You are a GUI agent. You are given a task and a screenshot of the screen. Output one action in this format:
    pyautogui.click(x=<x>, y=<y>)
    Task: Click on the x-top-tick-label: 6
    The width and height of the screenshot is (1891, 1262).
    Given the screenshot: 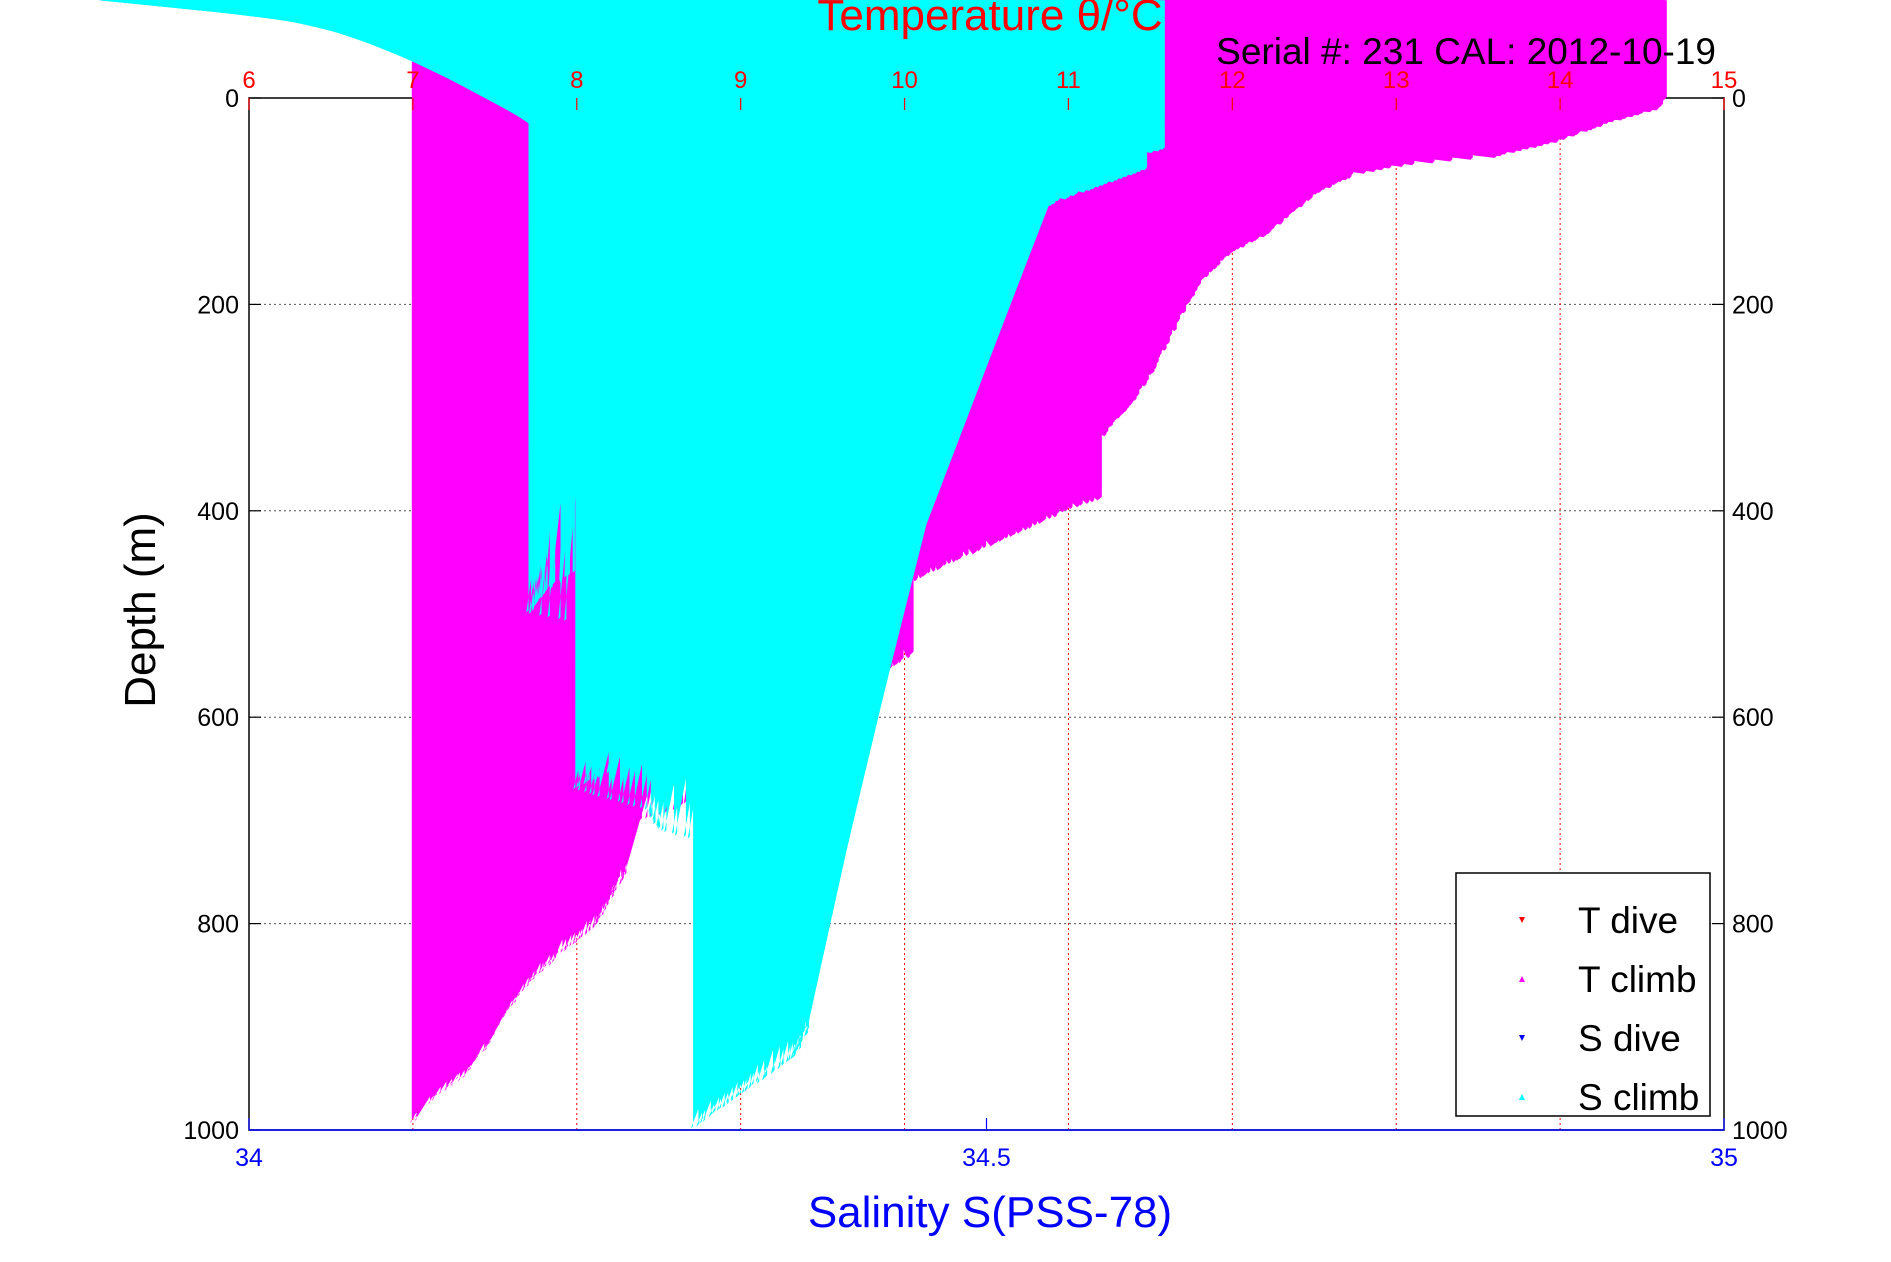 What is the action you would take?
    pyautogui.click(x=248, y=80)
    